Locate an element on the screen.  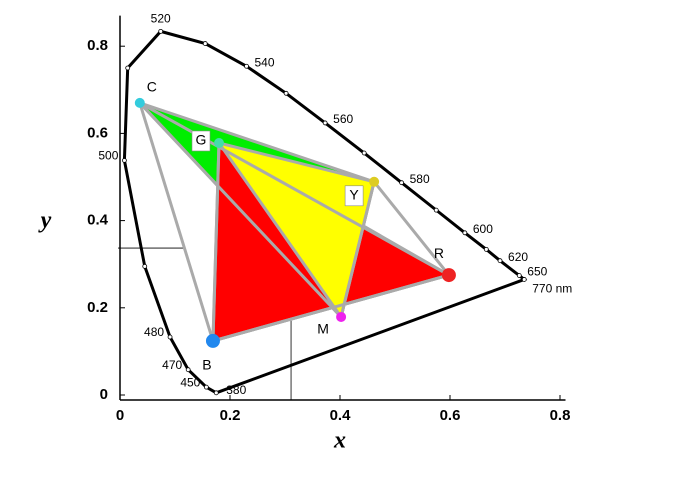
x-tick-label: 0.6 is located at coordinates (450, 415).